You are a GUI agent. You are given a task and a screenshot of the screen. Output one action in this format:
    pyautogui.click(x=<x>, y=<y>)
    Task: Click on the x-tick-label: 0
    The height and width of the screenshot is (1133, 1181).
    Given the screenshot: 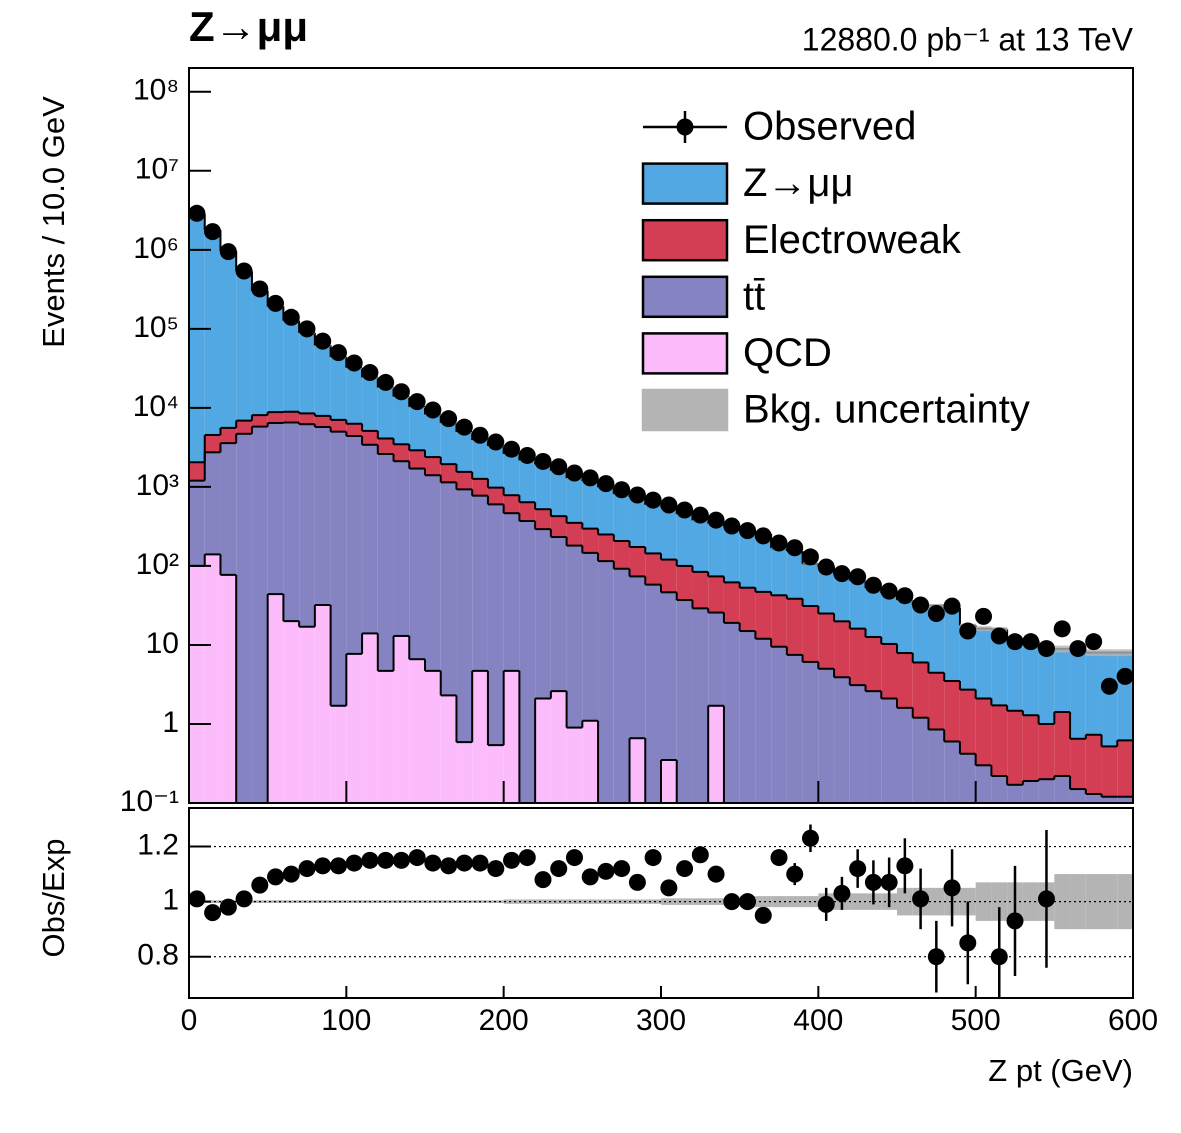 What is the action you would take?
    pyautogui.click(x=189, y=1020)
    